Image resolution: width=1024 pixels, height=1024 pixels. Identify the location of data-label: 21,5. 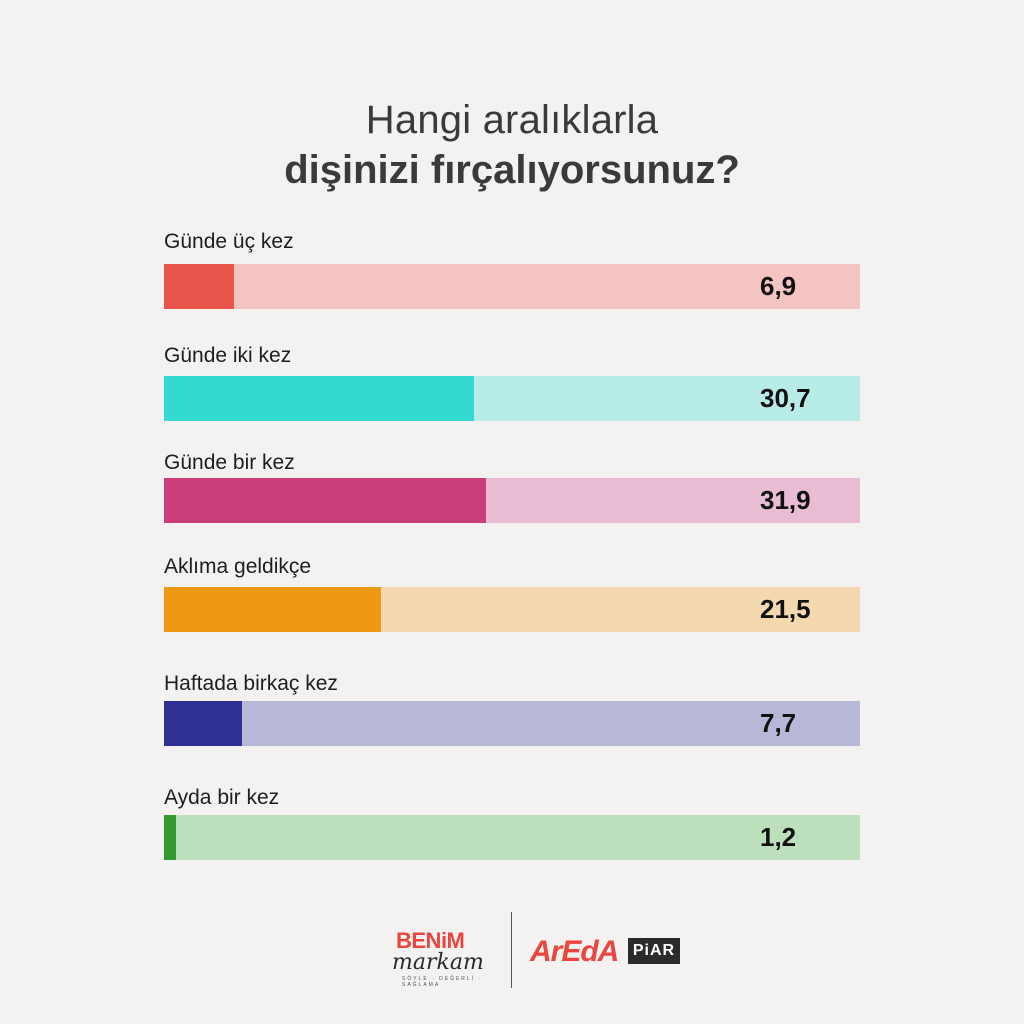
(785, 609).